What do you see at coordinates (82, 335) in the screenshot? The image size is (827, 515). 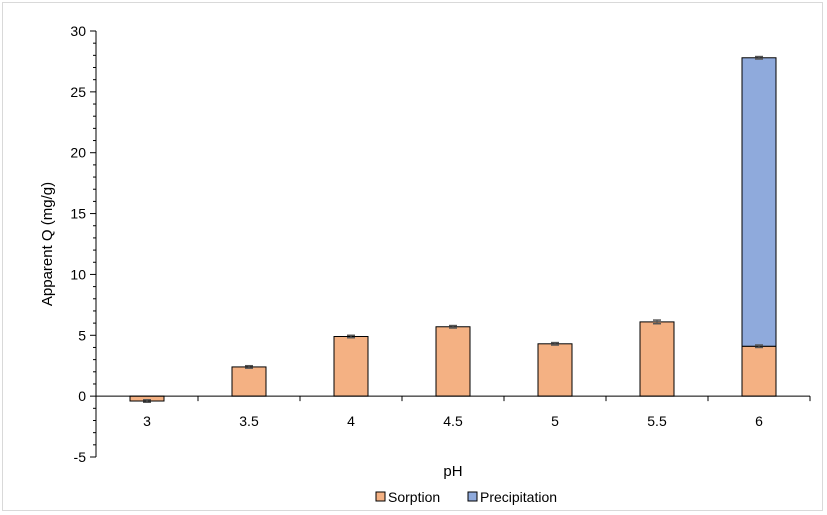 I see `y-tick-label: 5` at bounding box center [82, 335].